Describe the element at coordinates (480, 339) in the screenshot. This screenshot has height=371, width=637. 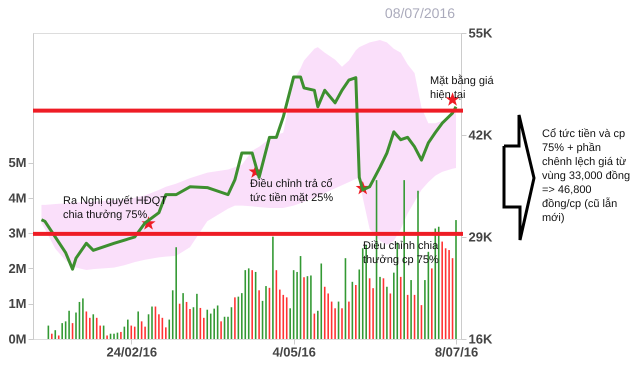
I see `y2-tick-label: 16K` at that location.